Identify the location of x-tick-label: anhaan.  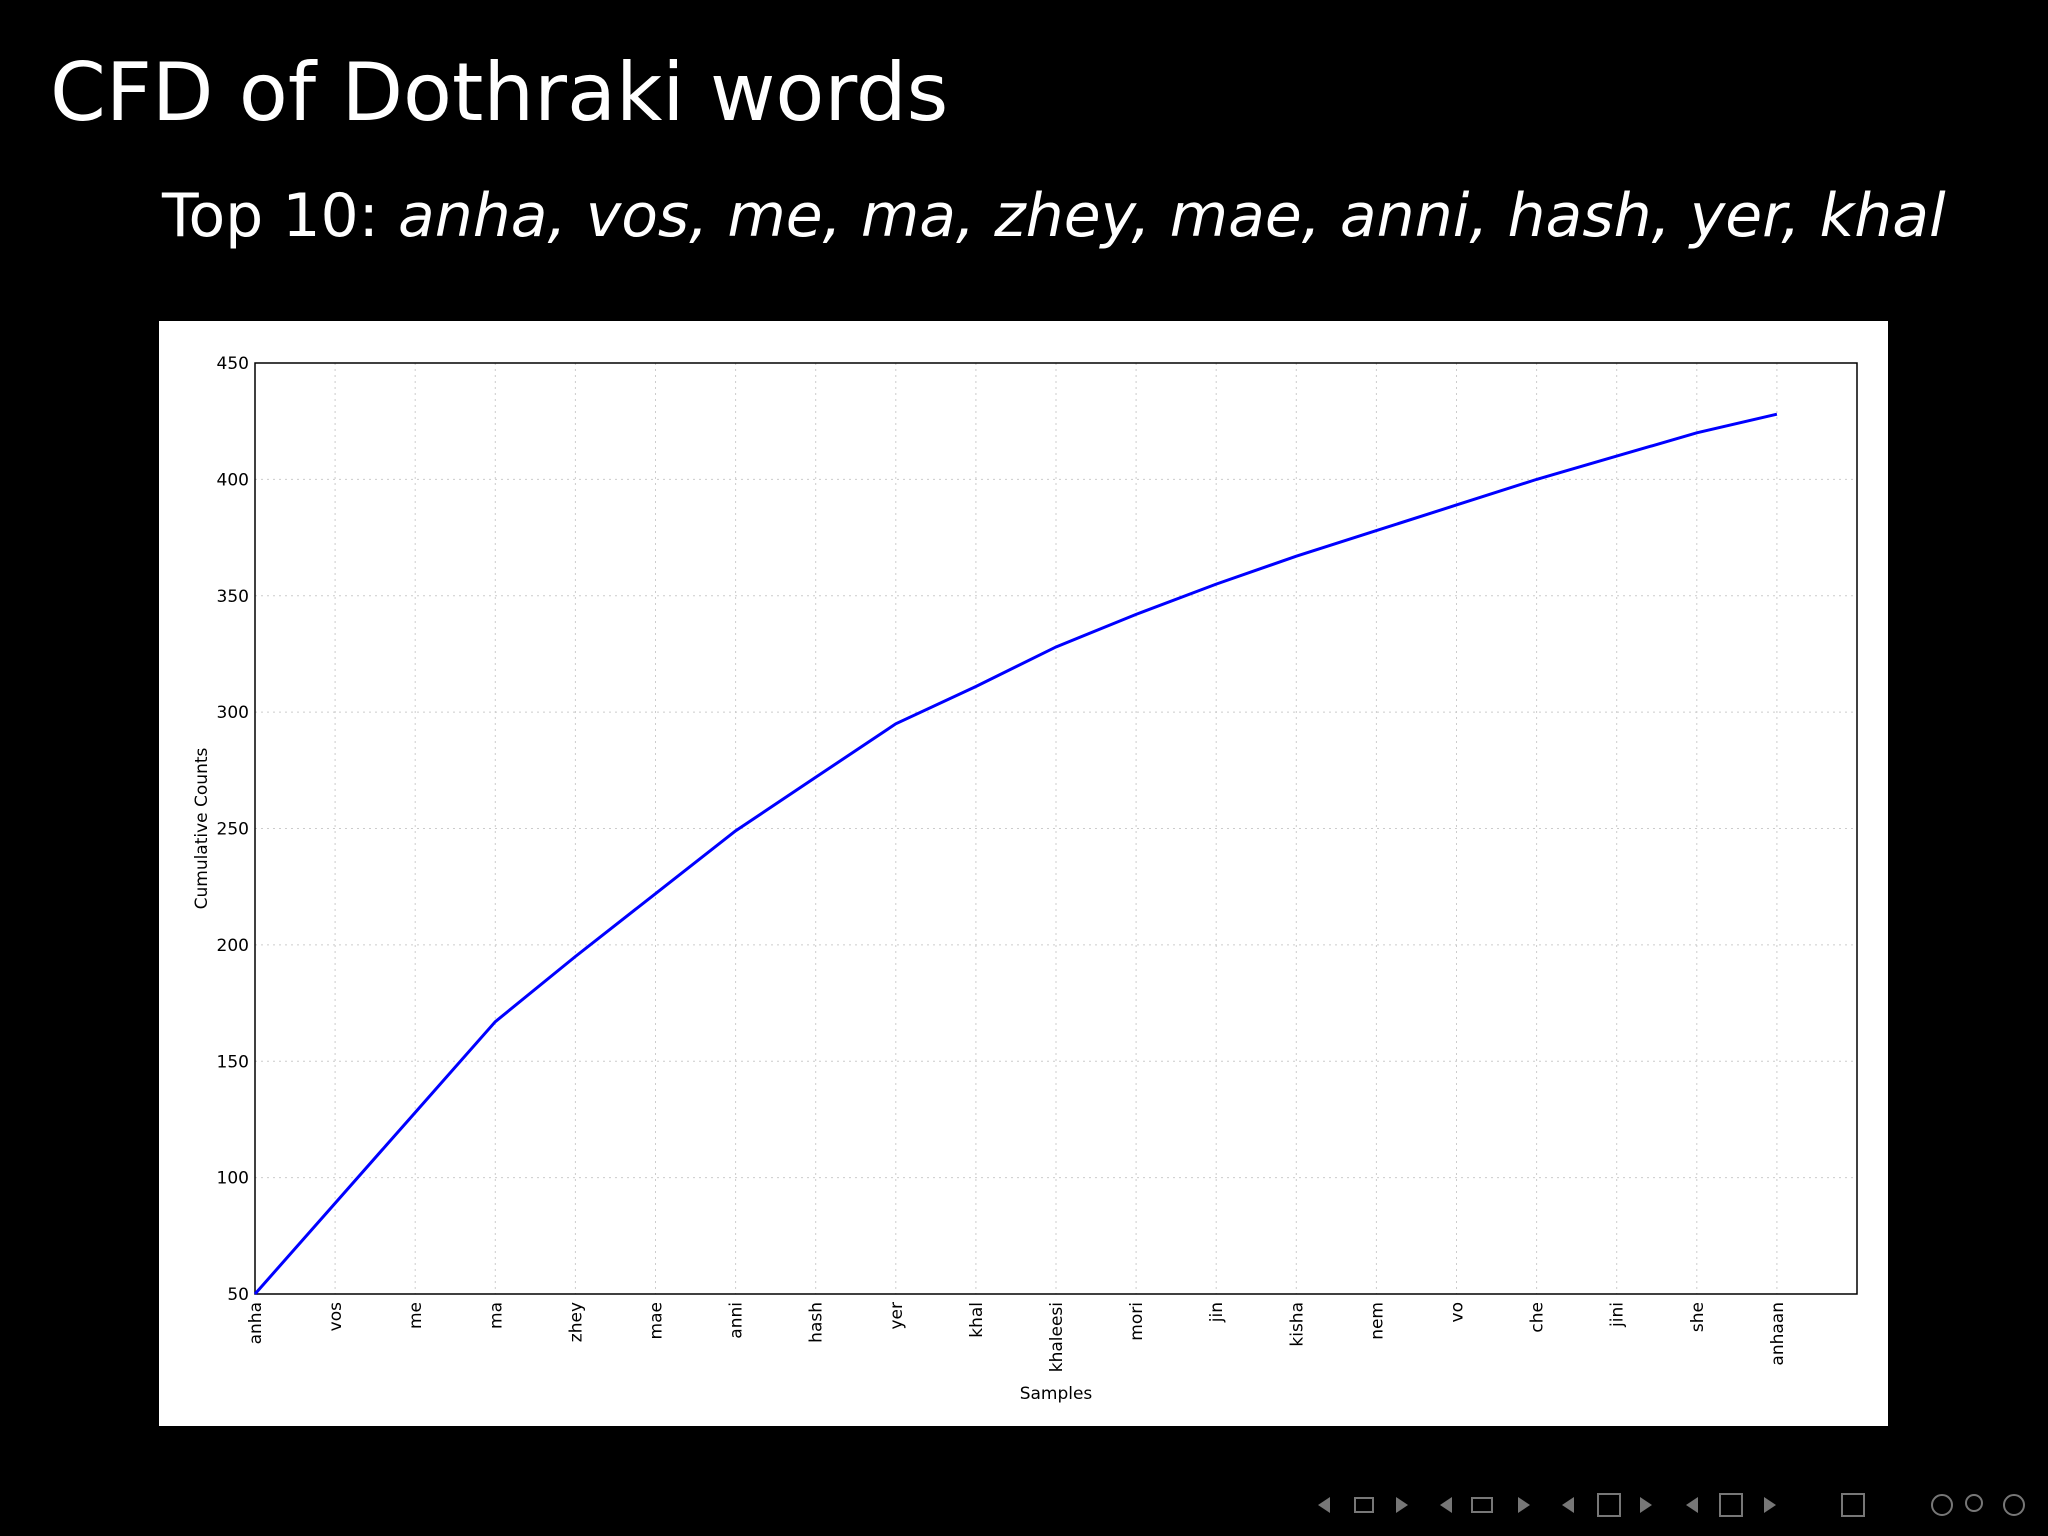
(1778, 1334).